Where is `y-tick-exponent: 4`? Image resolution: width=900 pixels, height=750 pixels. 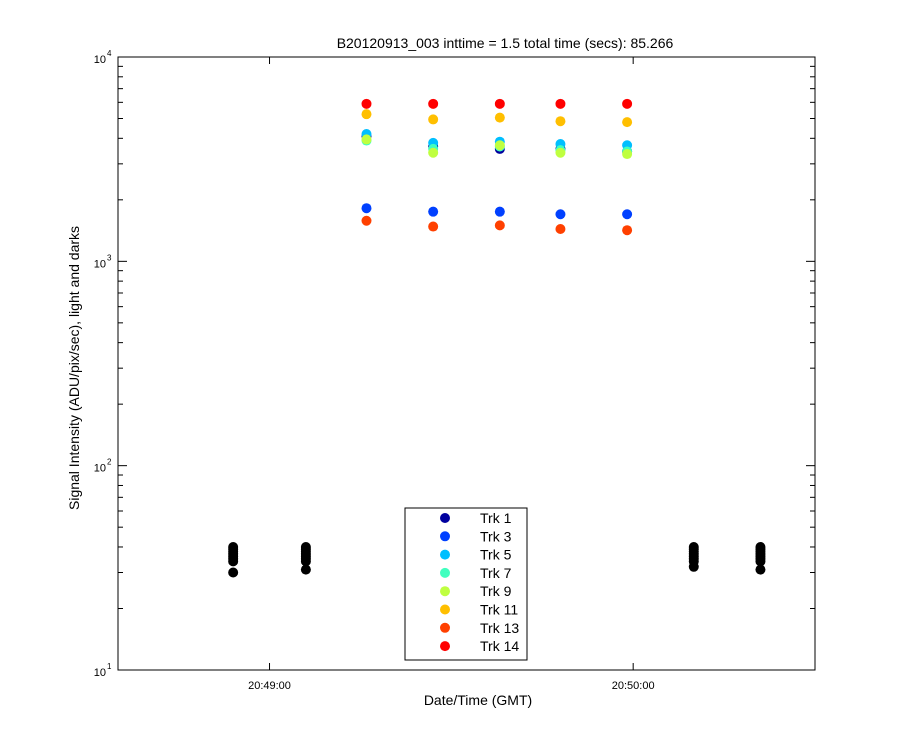 y-tick-exponent: 4 is located at coordinates (109, 53).